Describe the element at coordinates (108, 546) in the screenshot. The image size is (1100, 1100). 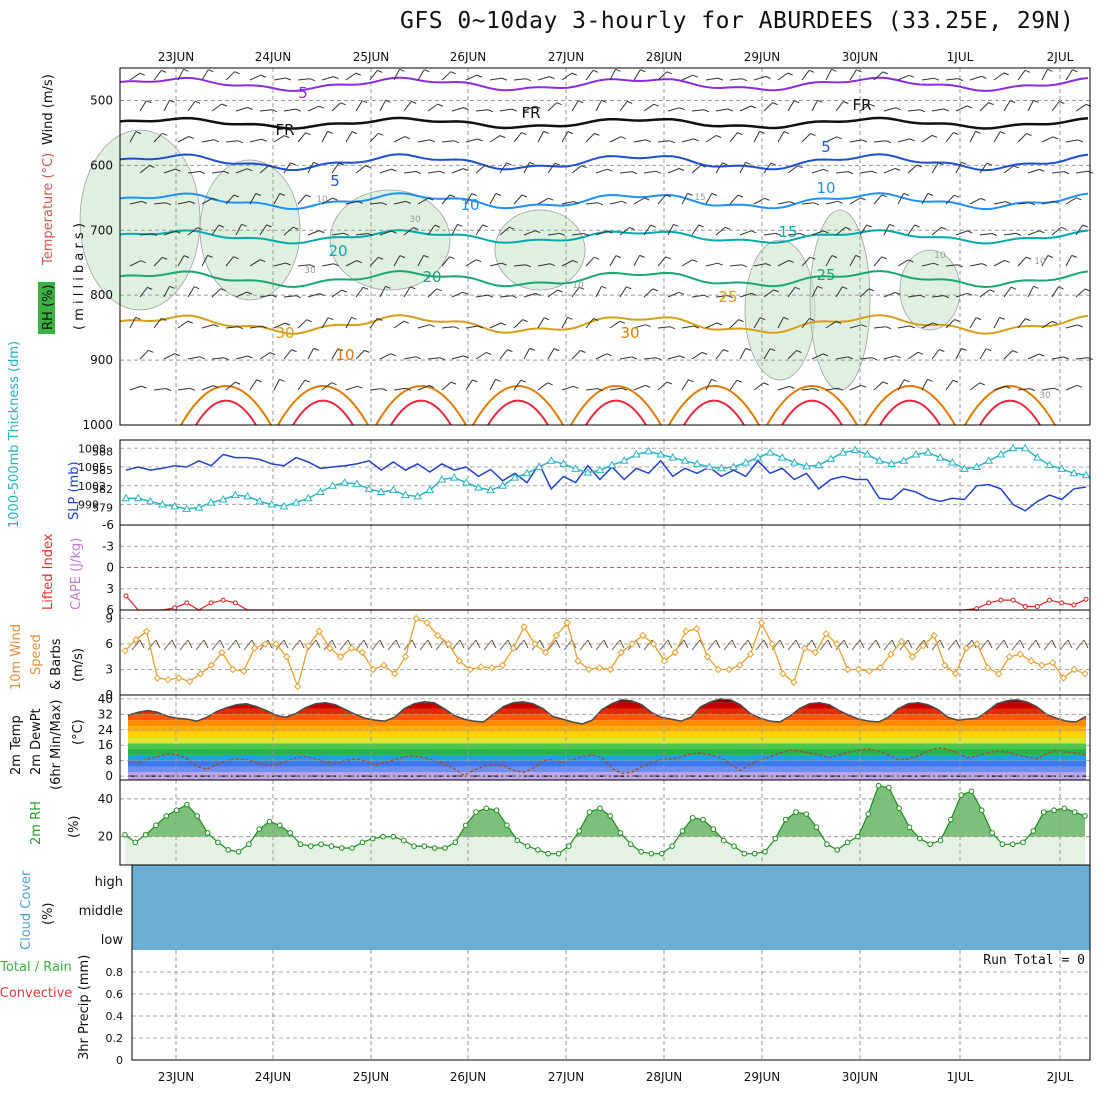
I see `li-tick-label: -3` at that location.